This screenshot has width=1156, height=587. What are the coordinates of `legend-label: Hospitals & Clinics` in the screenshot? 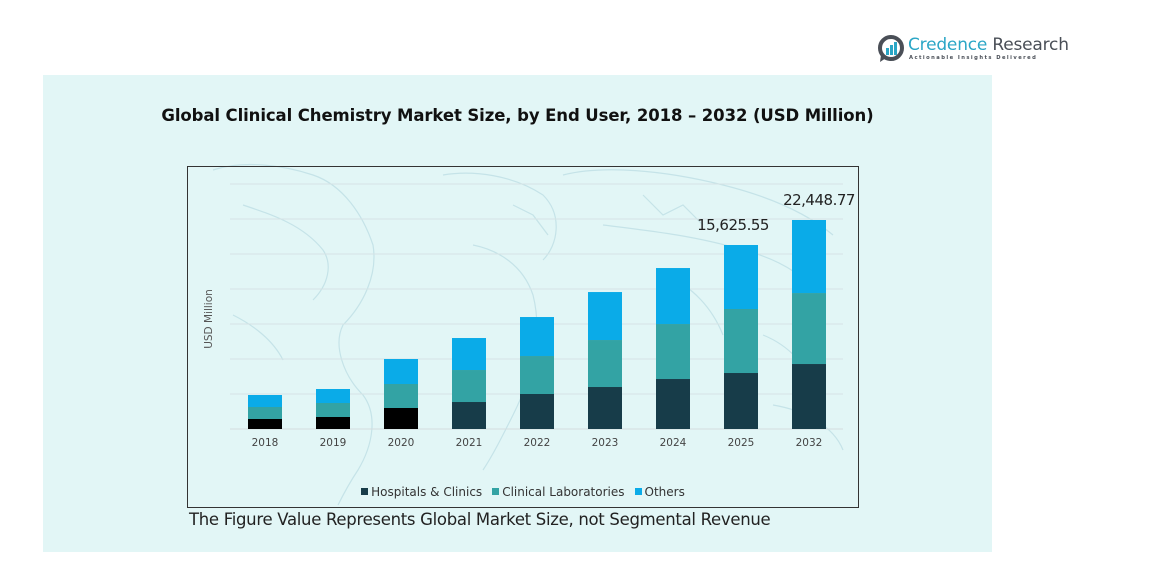 It's located at (427, 491).